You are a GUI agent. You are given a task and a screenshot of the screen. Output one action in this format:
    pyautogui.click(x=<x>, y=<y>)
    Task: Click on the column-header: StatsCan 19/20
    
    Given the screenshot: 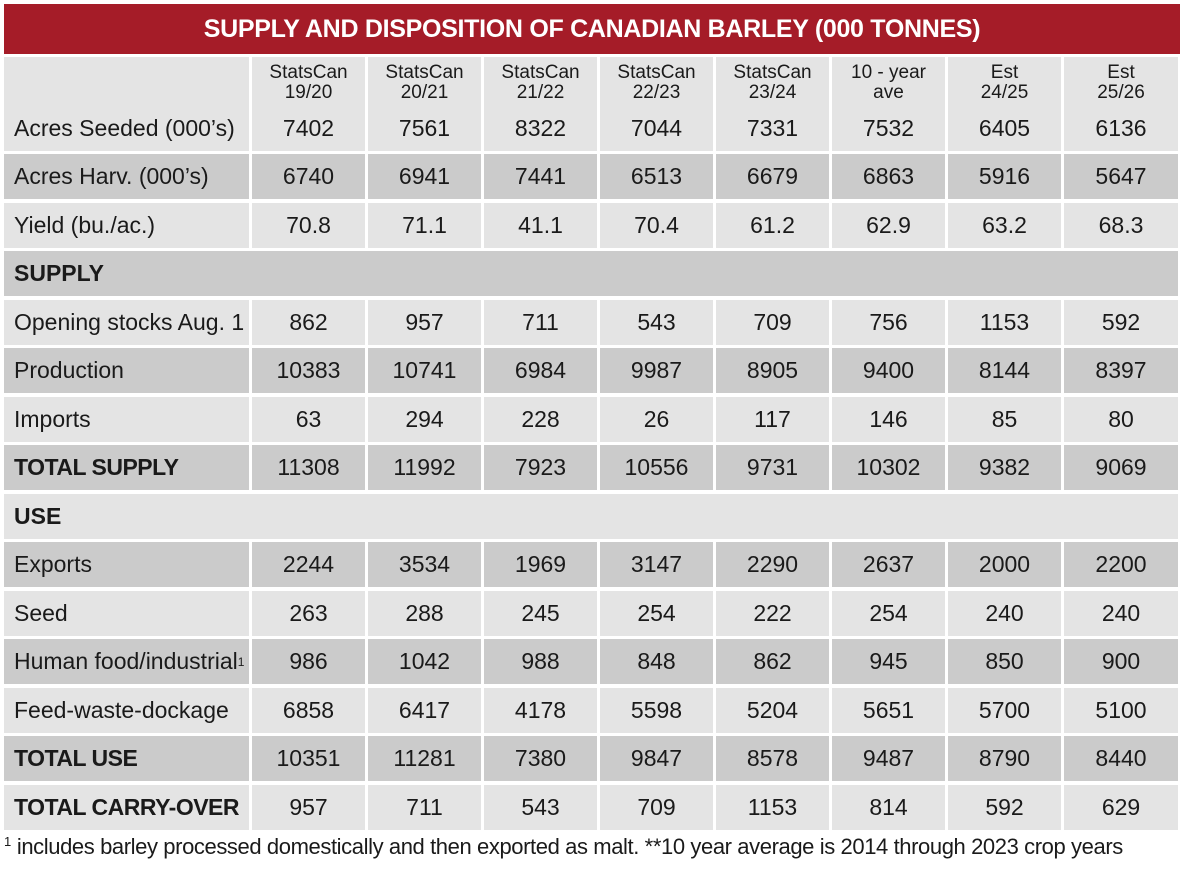 What is the action you would take?
    pyautogui.click(x=308, y=83)
    